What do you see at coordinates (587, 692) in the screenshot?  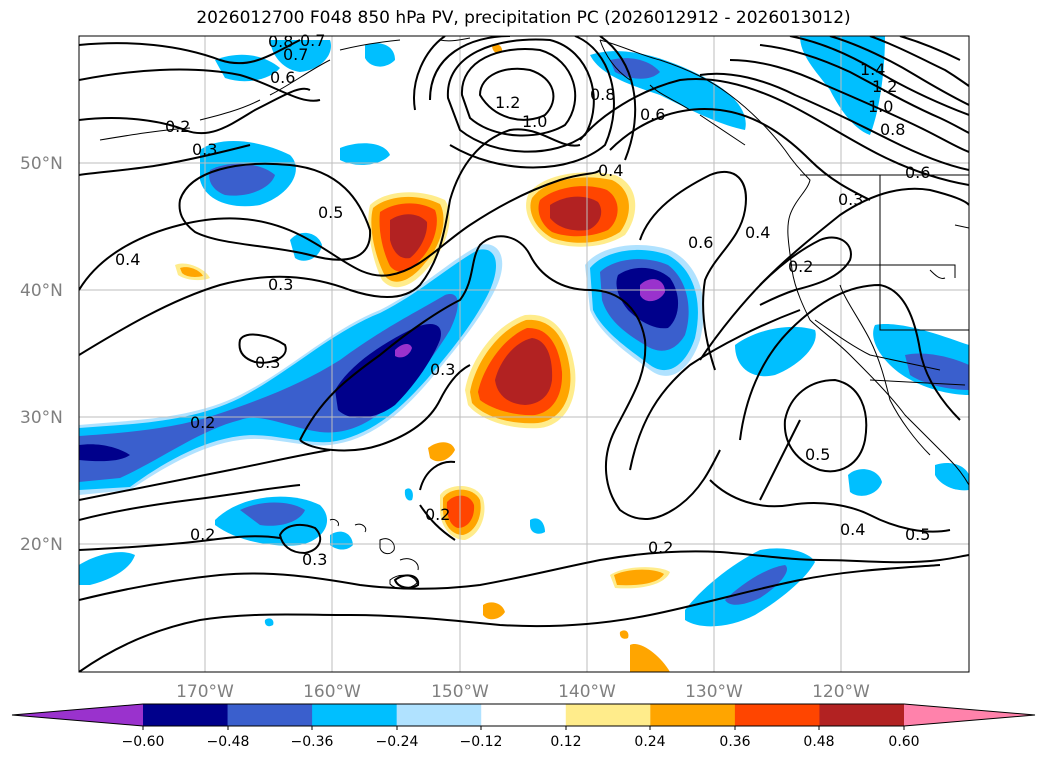 I see `lon-label-140w: 140°W` at bounding box center [587, 692].